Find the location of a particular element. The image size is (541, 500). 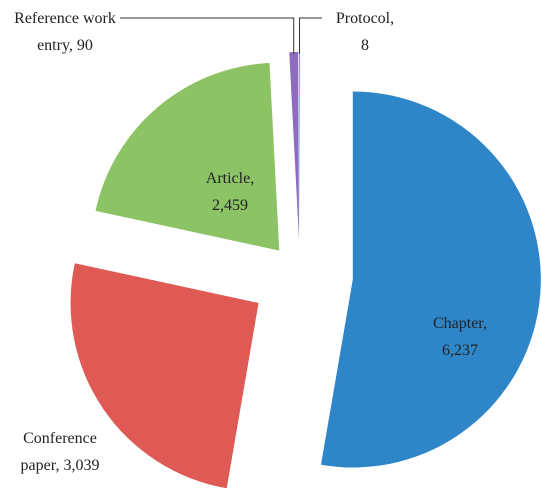

category-label: Reference work entry, is located at coordinates (65, 32).